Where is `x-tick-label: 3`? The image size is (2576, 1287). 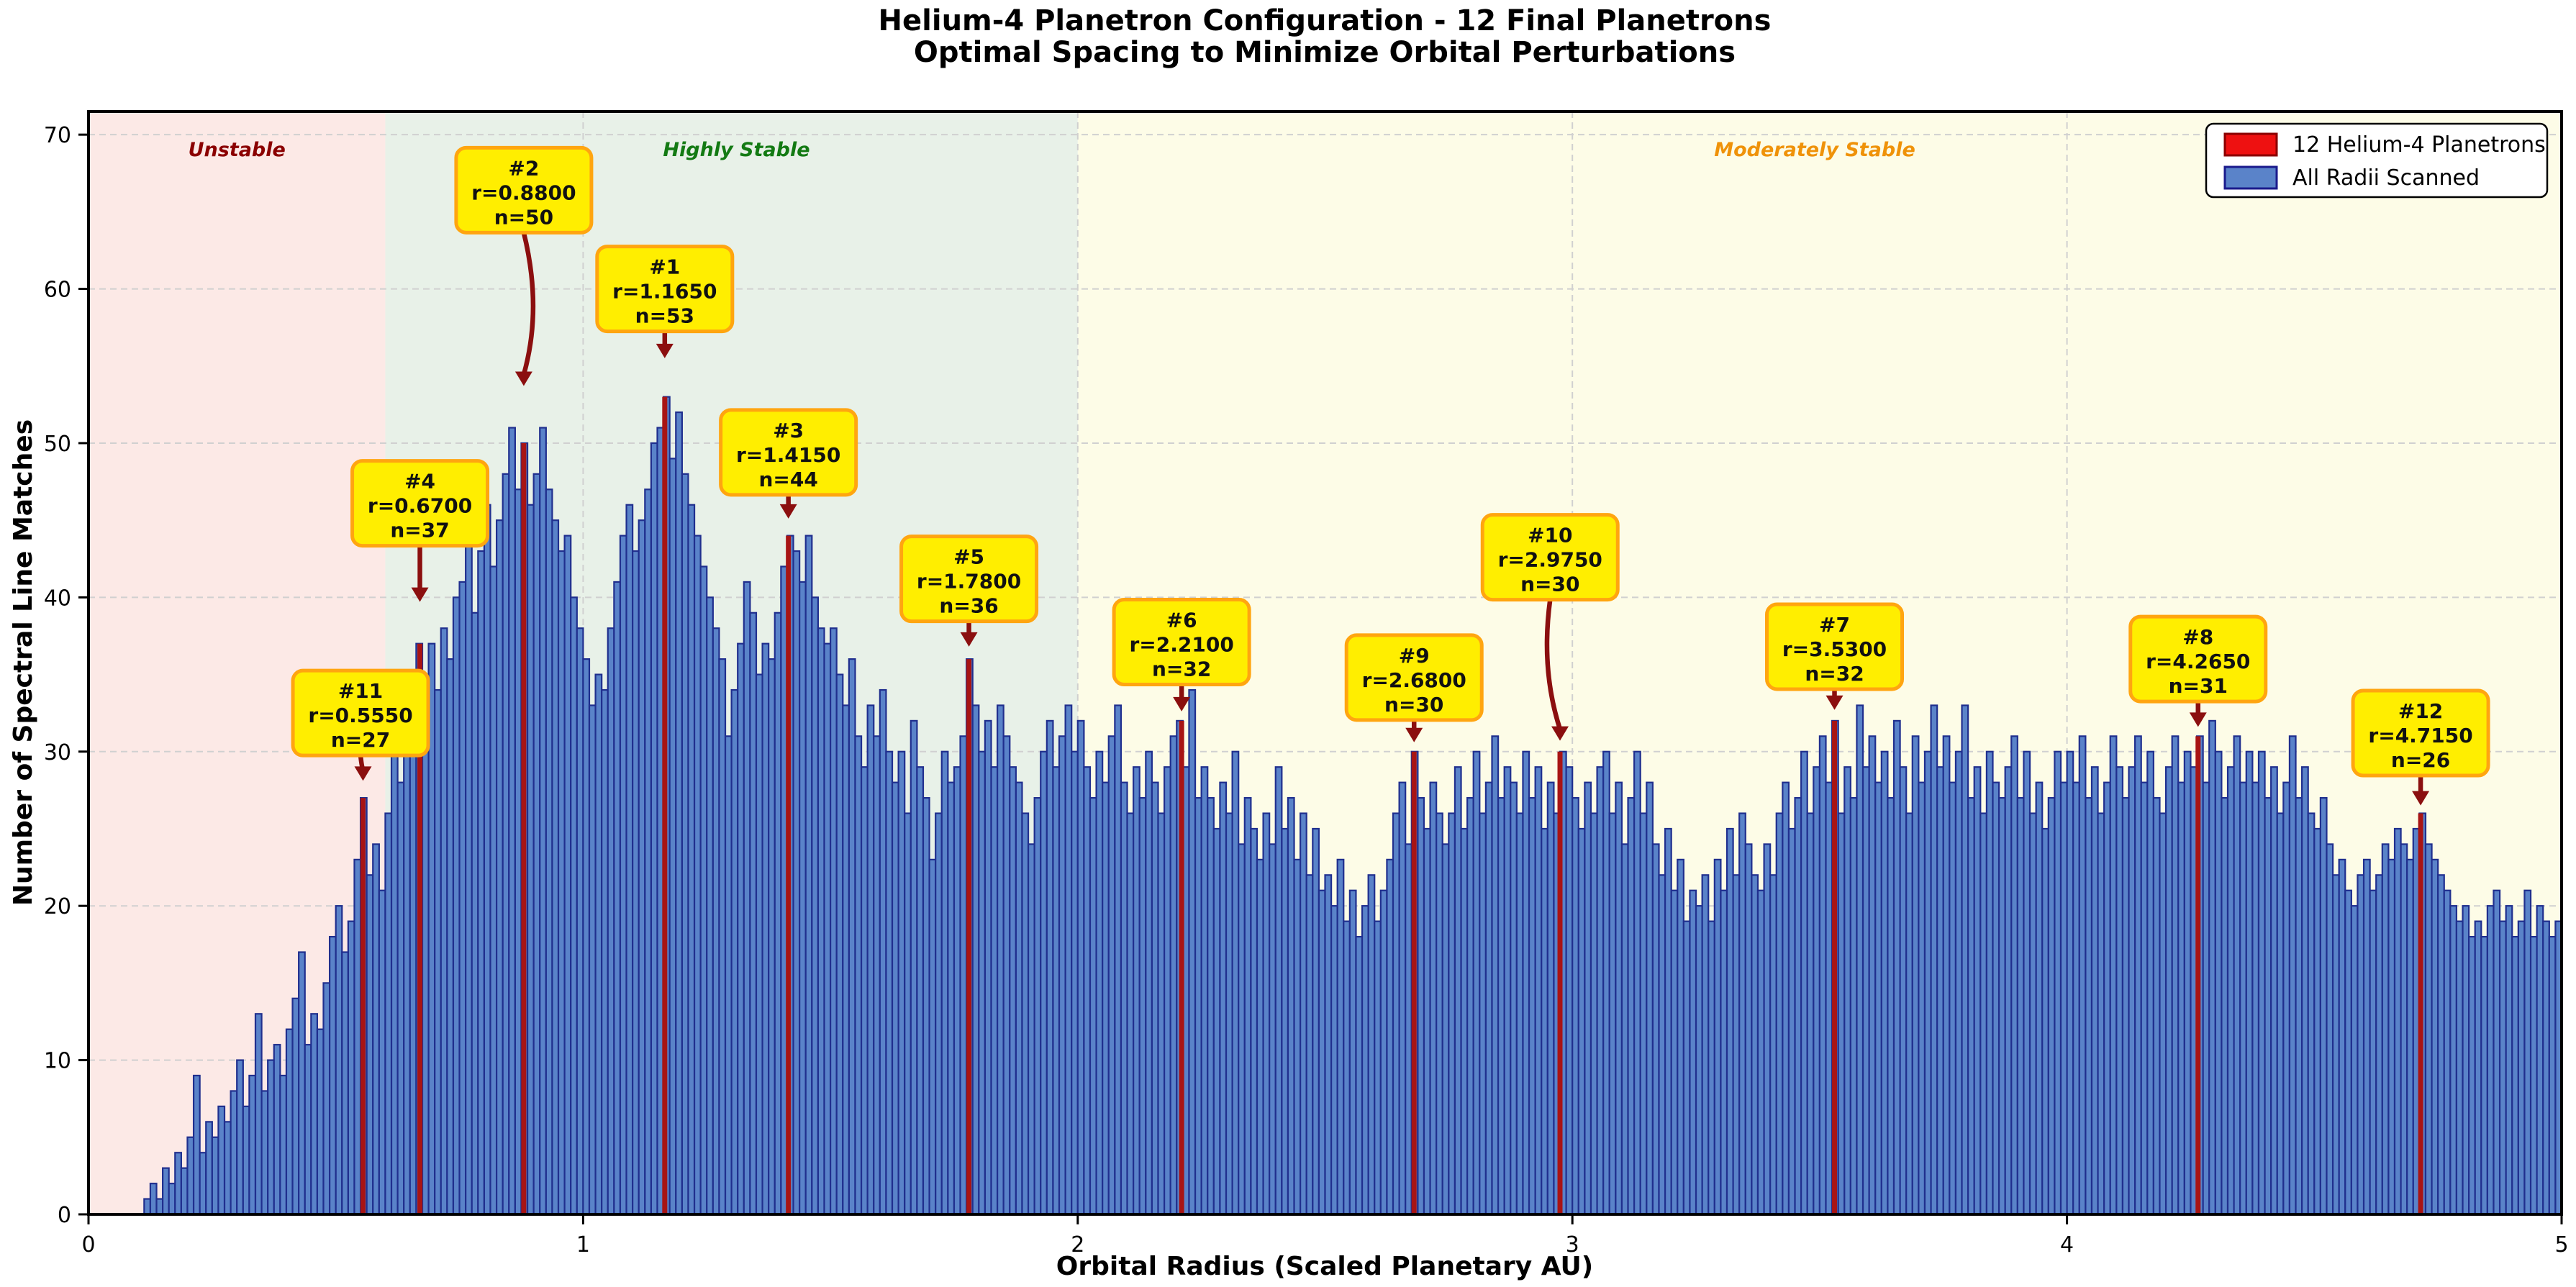
x-tick-label: 3 is located at coordinates (1572, 1245).